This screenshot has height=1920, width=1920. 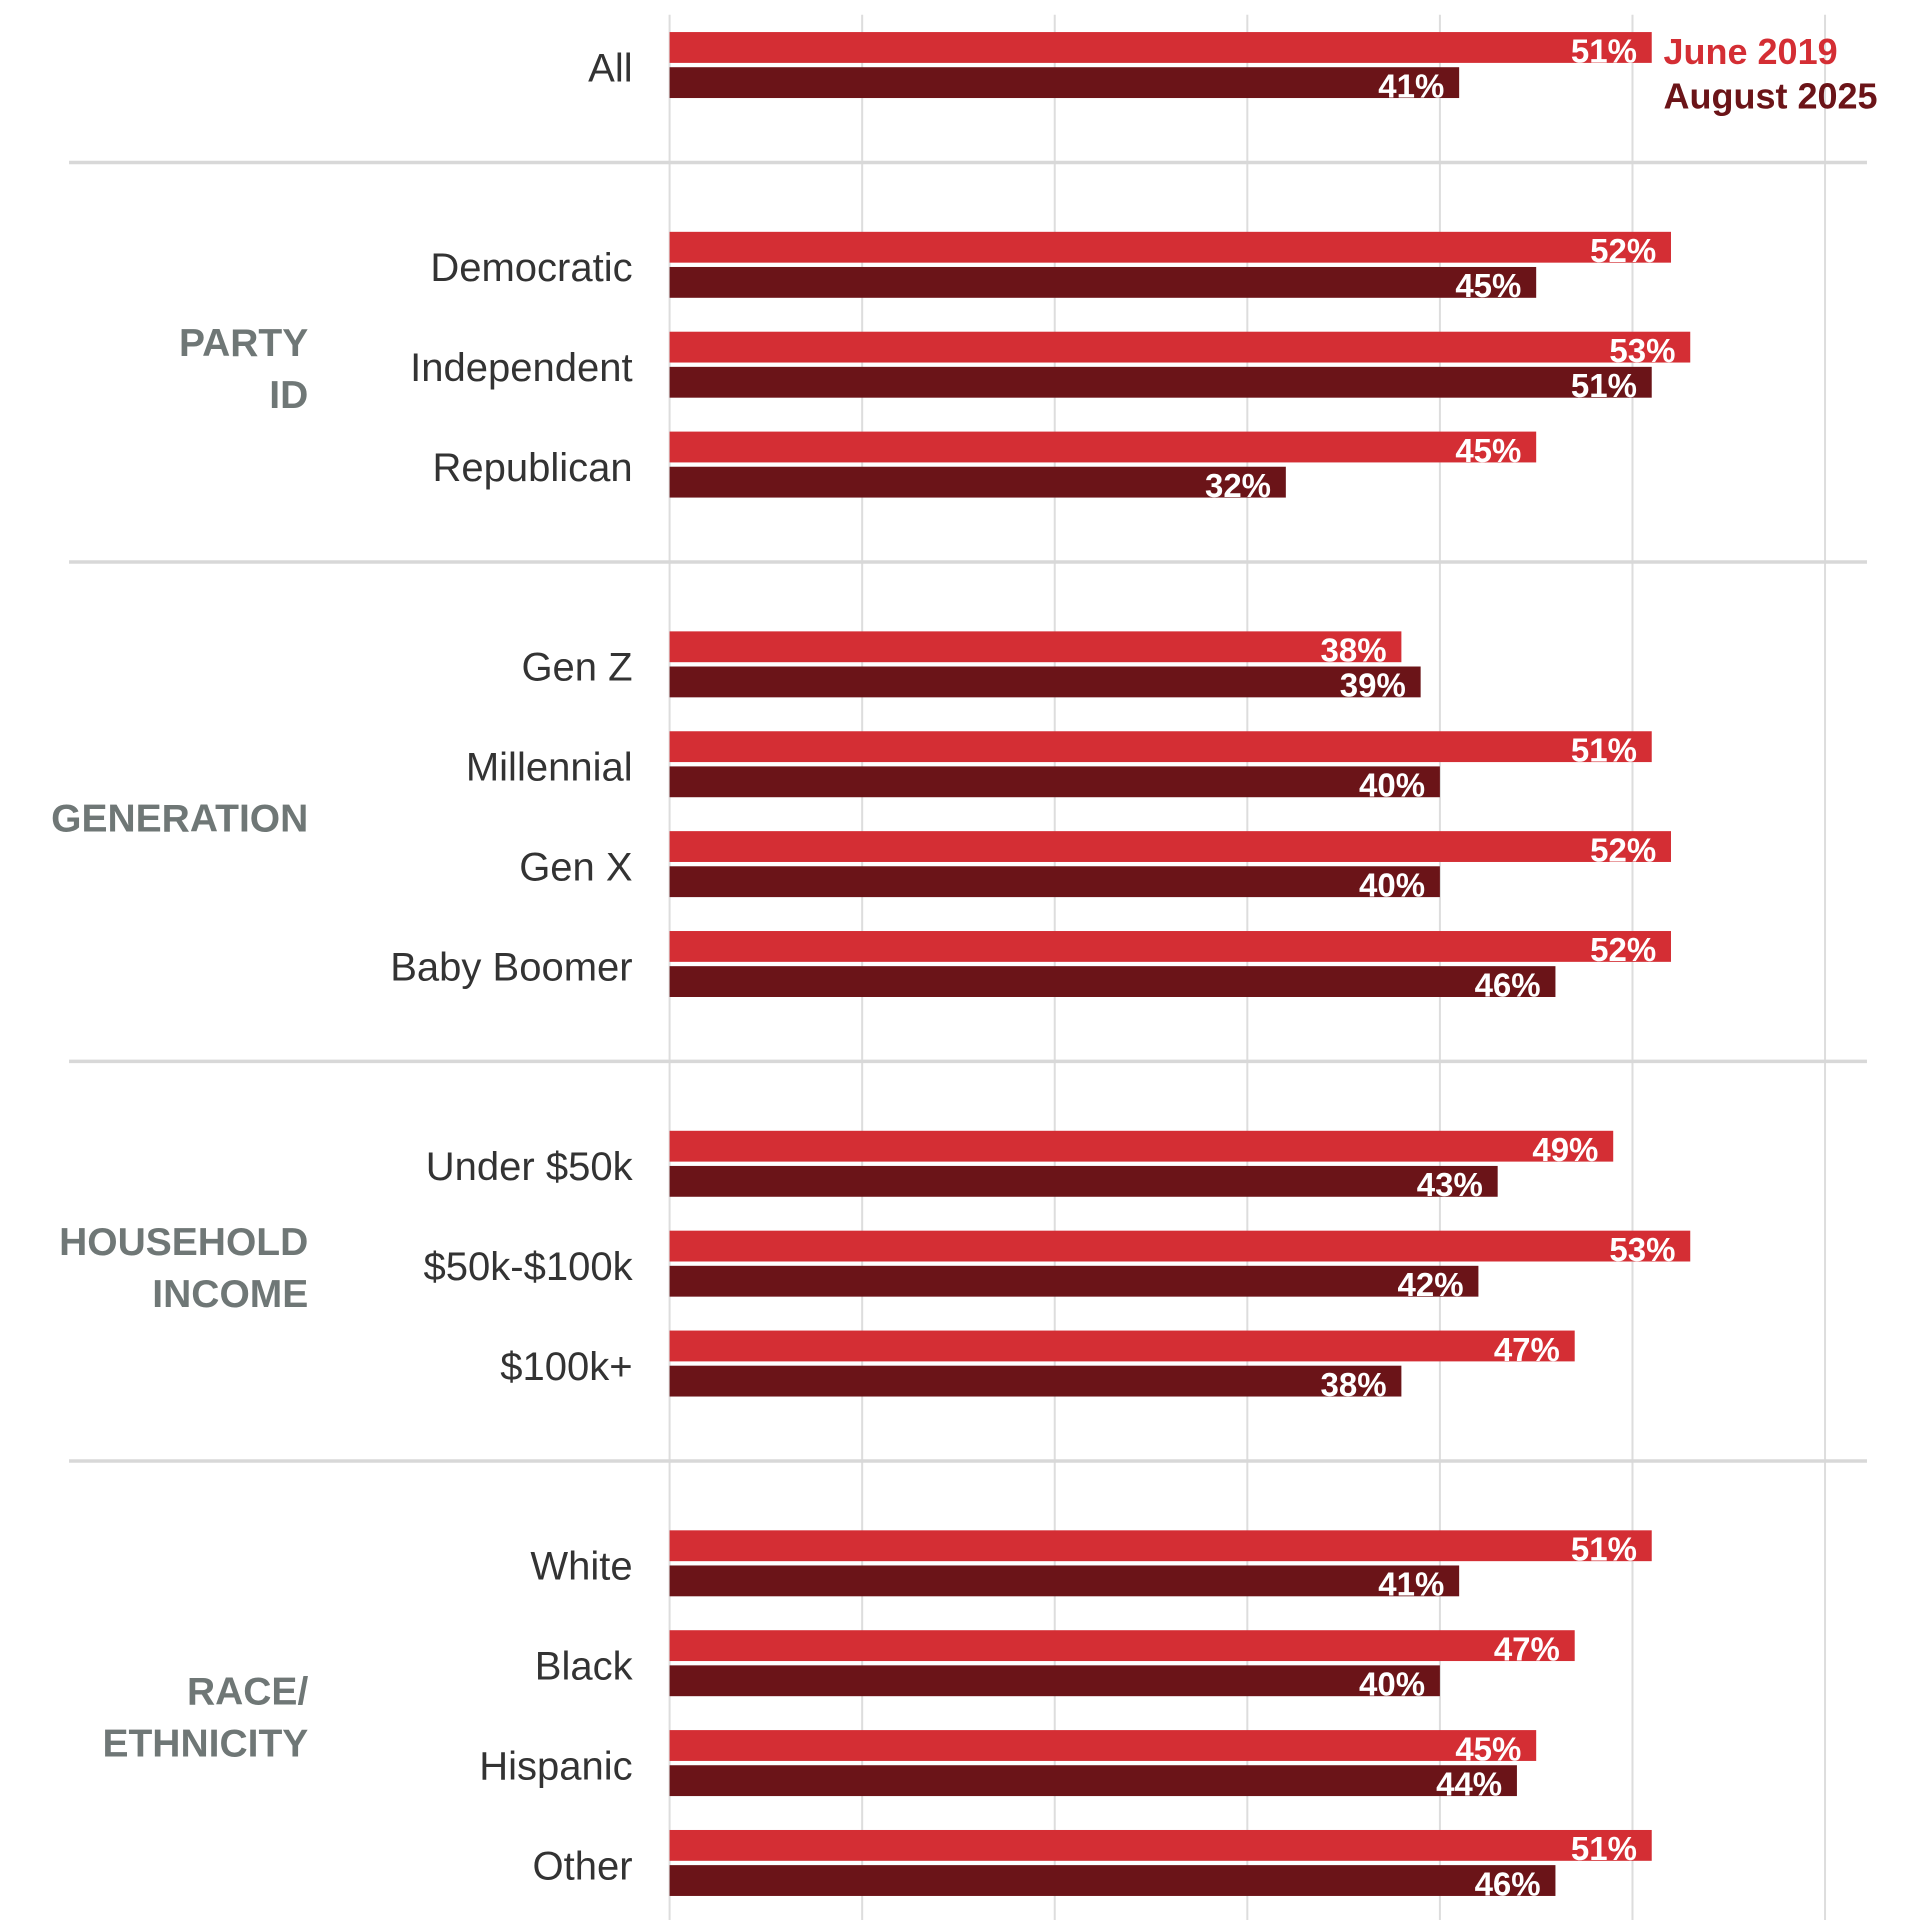 I want to click on group-label: RACE/, so click(x=248, y=1692).